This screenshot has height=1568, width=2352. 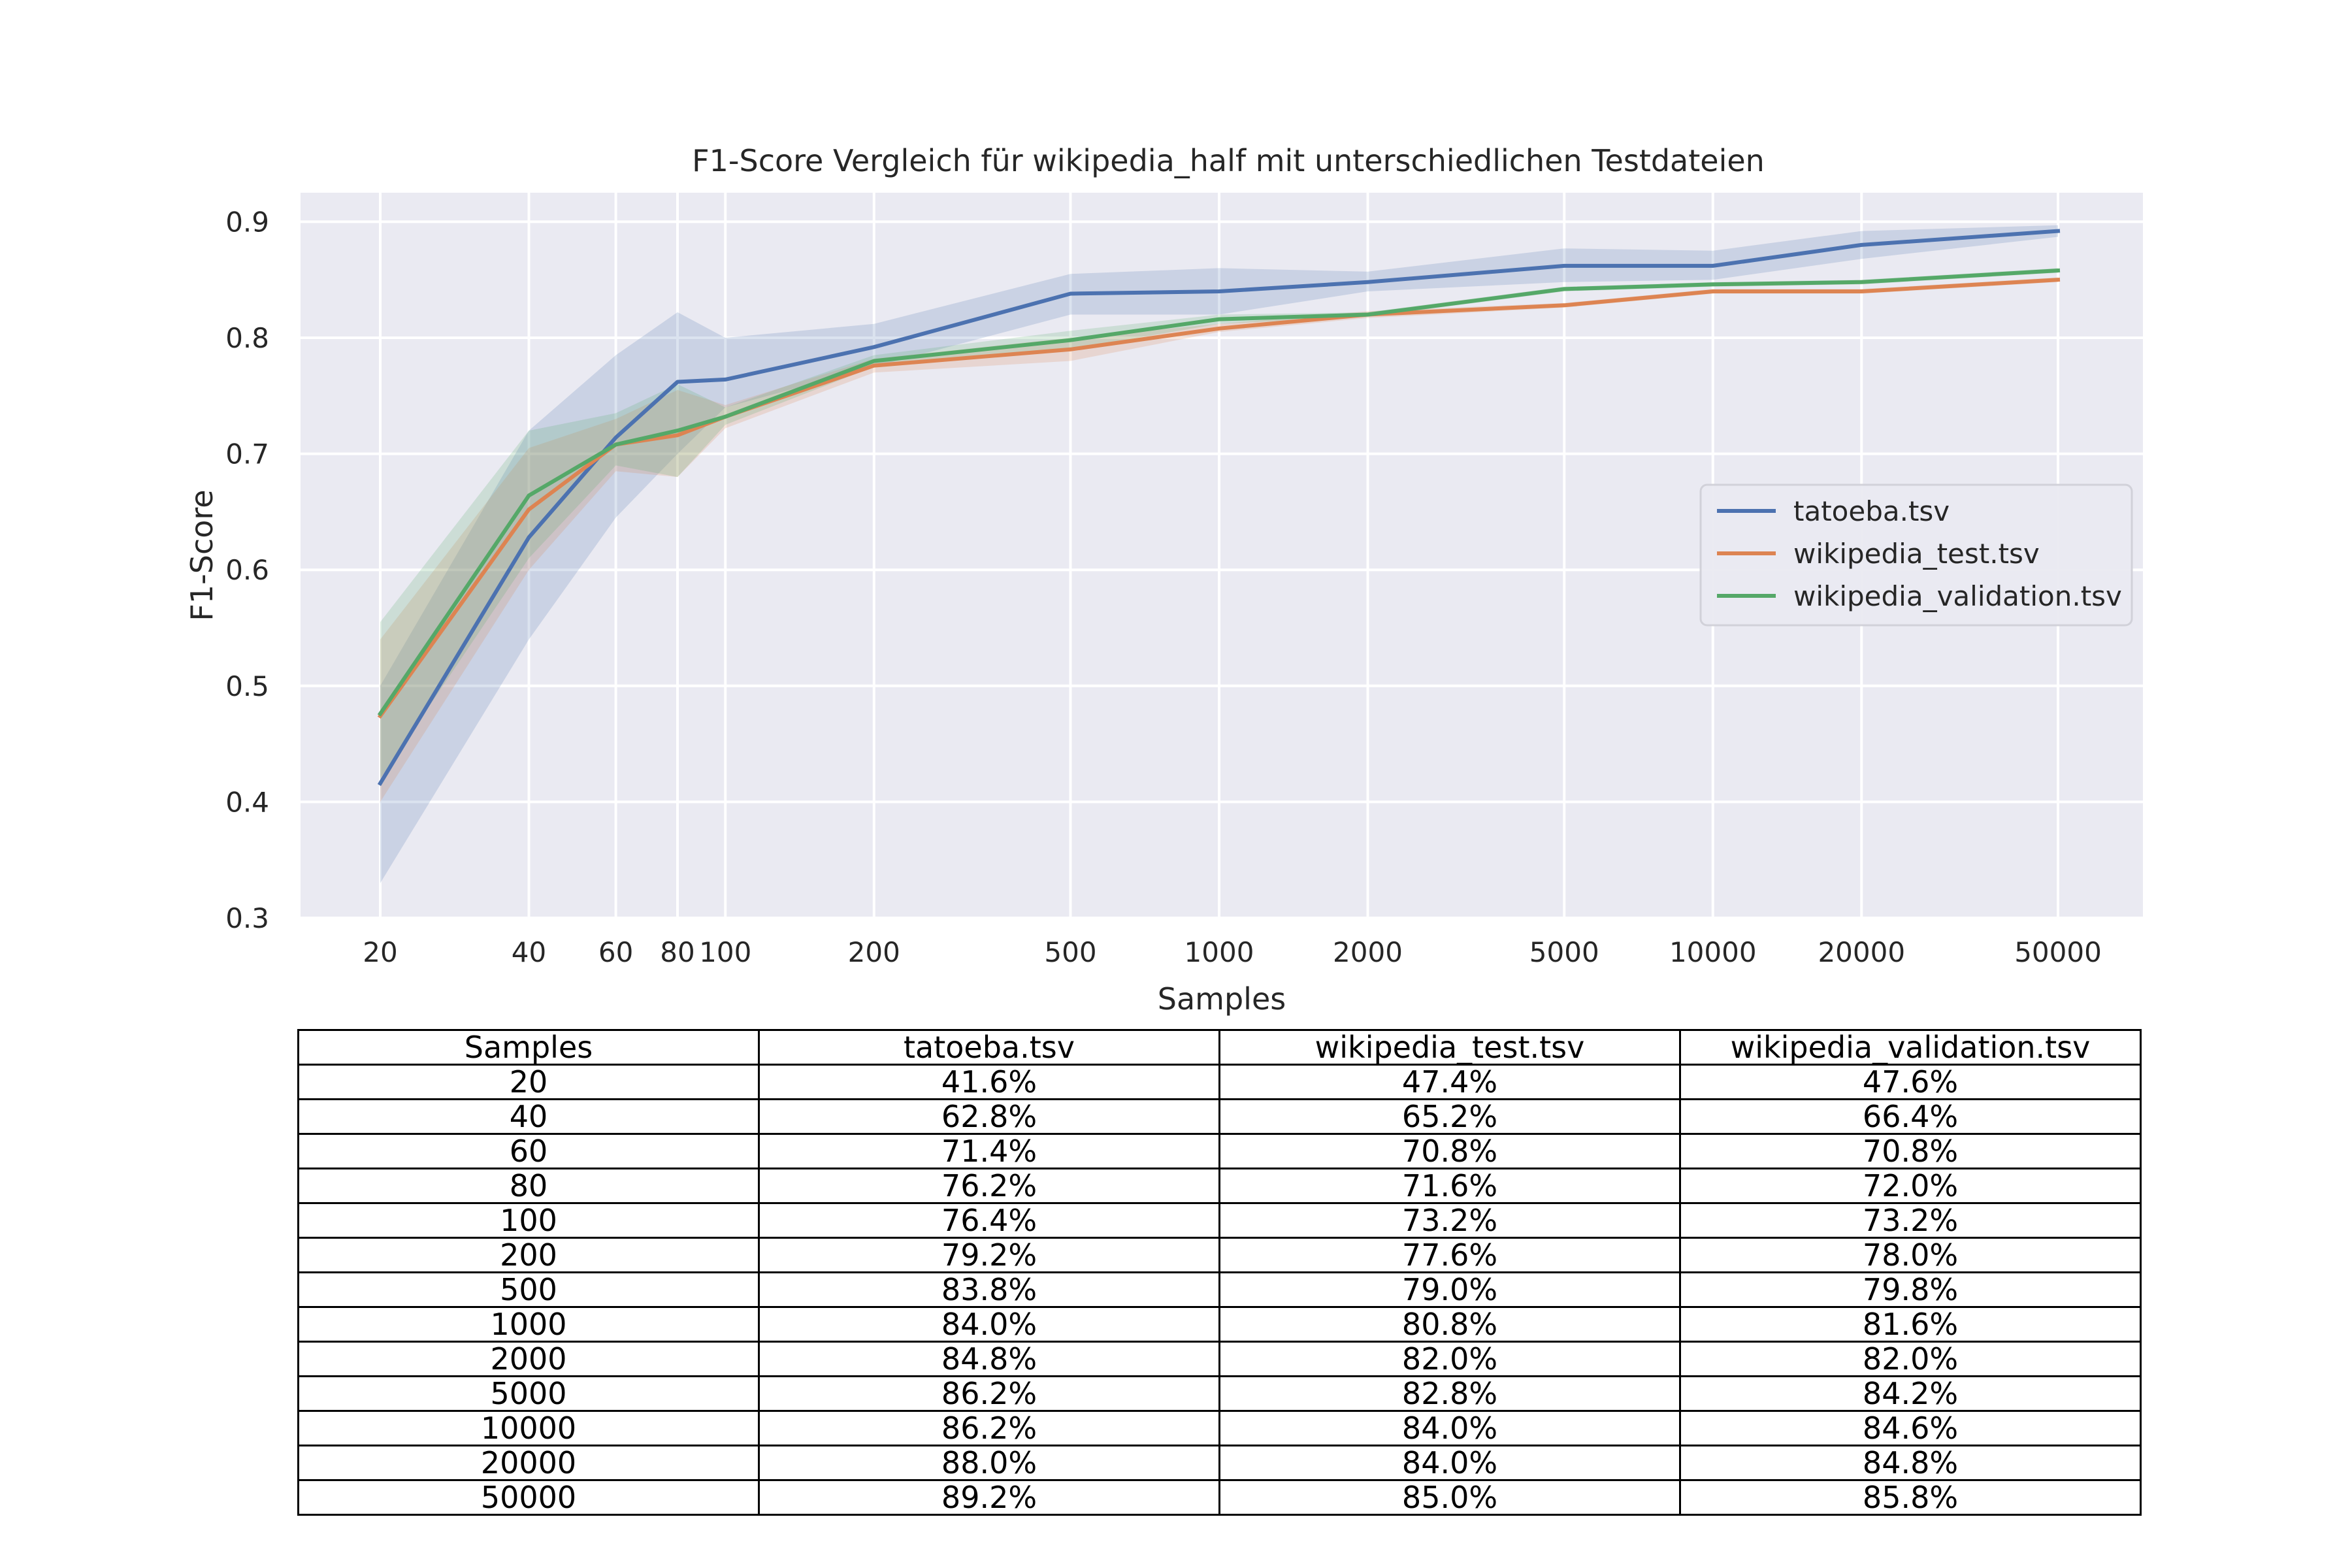 What do you see at coordinates (247, 454) in the screenshot?
I see `y-tick-label: 0.7` at bounding box center [247, 454].